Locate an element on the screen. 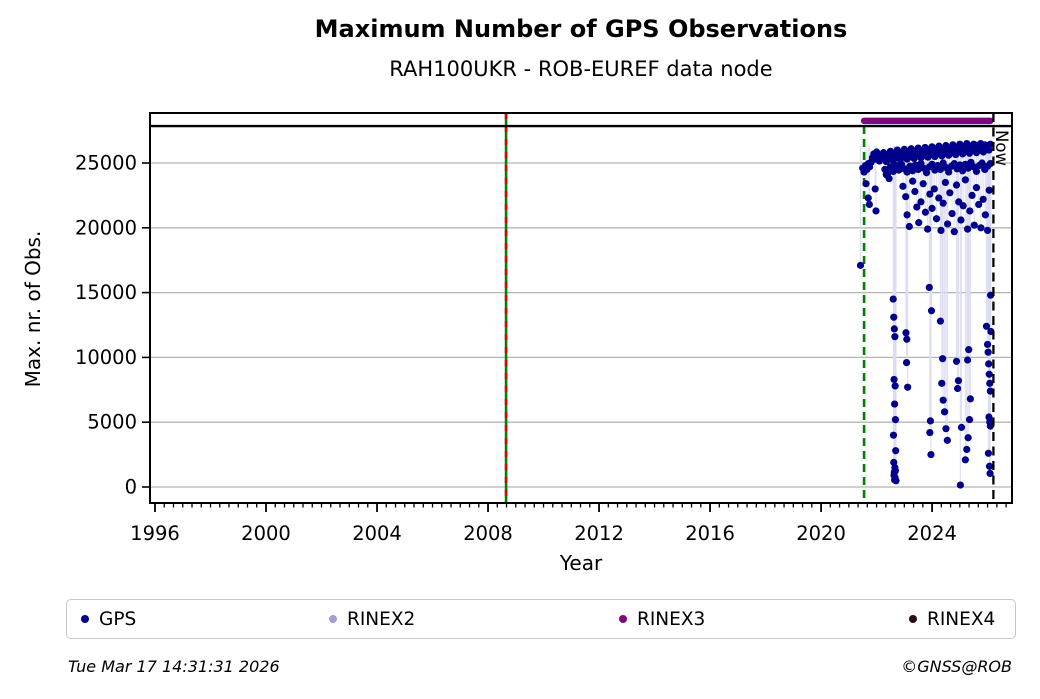 This screenshot has width=1040, height=699. gps-marker-icon is located at coordinates (85, 619).